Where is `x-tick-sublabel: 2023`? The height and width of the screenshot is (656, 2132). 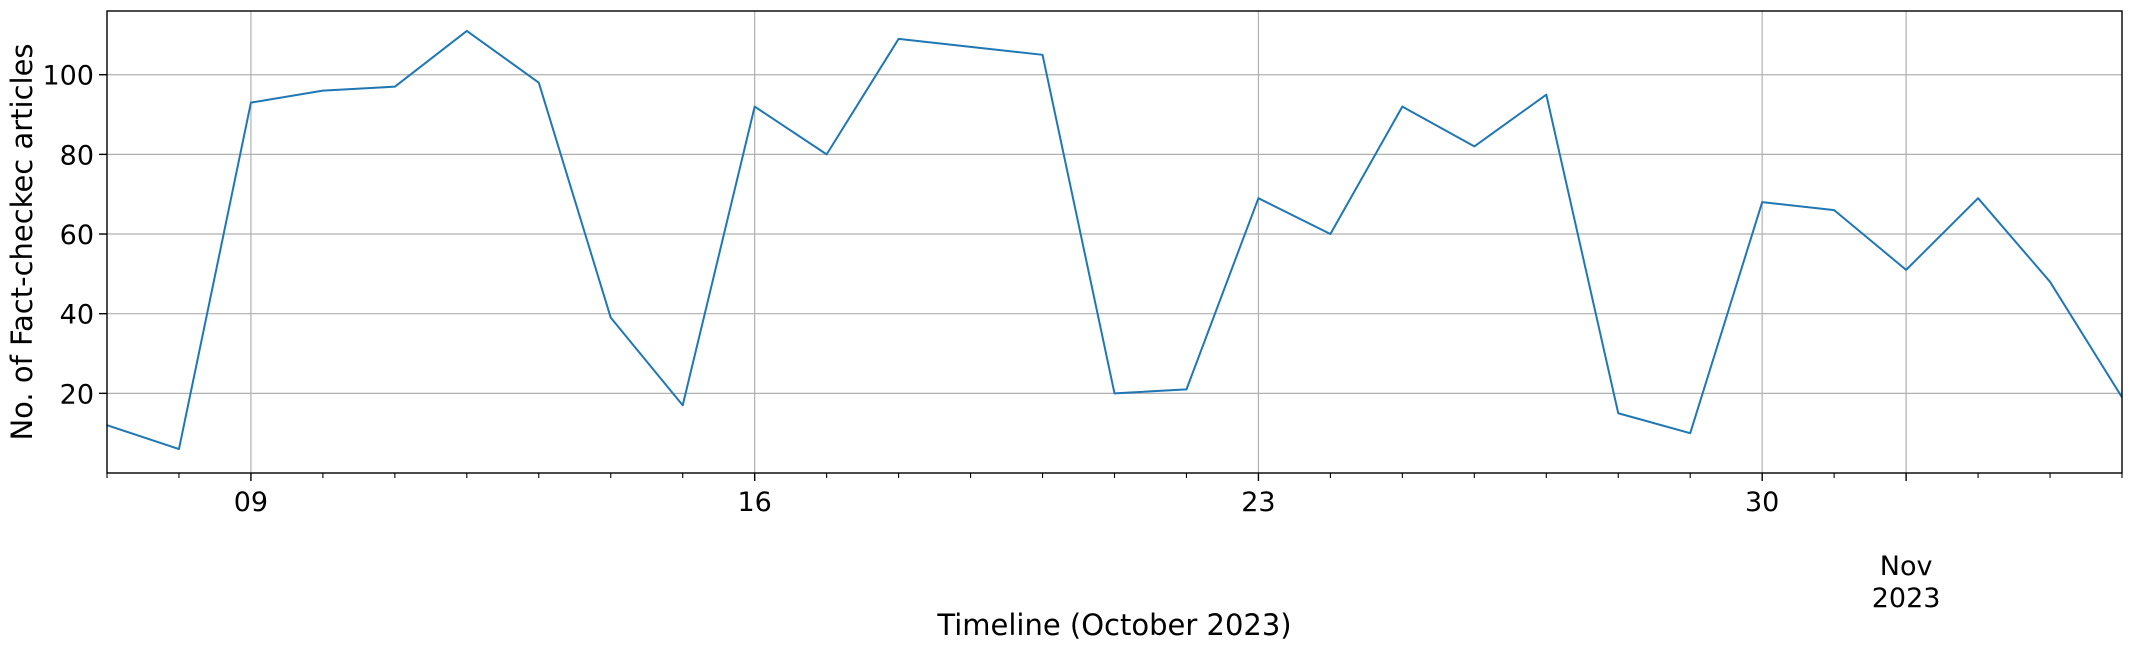
x-tick-sublabel: 2023 is located at coordinates (1906, 598).